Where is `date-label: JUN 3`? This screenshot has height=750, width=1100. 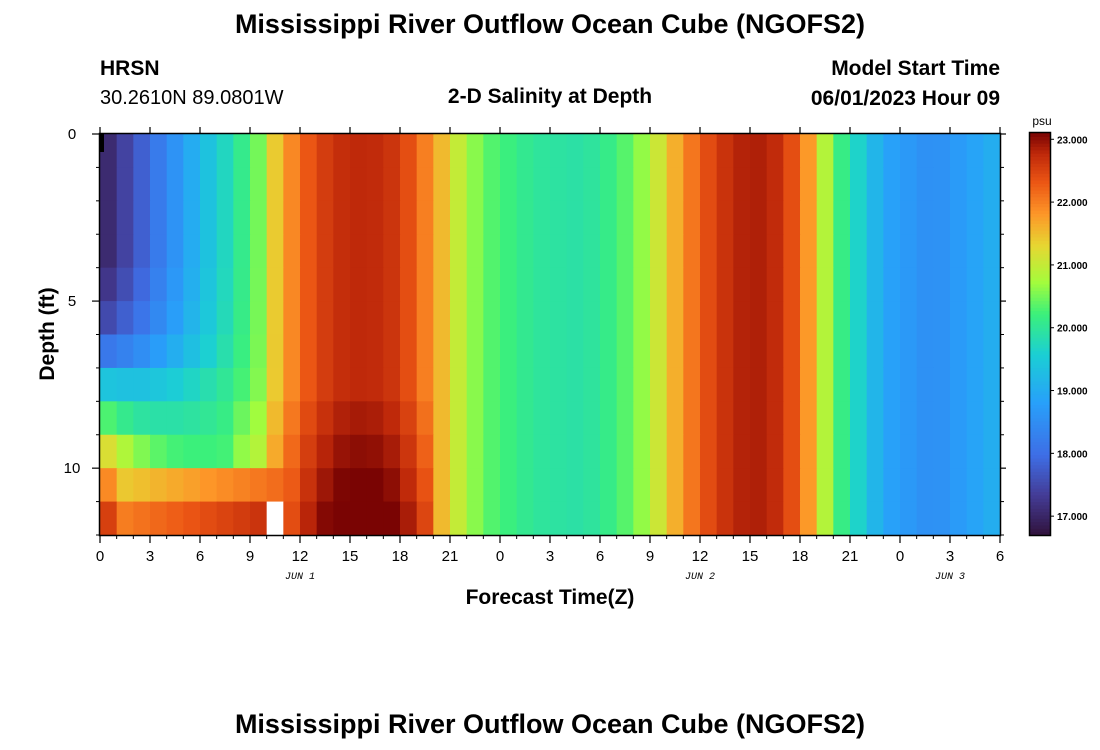 date-label: JUN 3 is located at coordinates (950, 577).